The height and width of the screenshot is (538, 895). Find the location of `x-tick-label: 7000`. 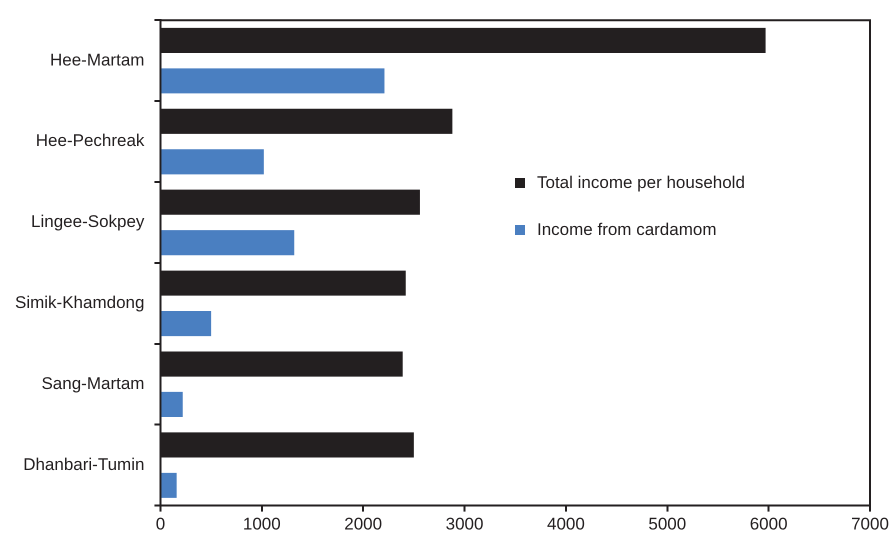

x-tick-label: 7000 is located at coordinates (870, 524).